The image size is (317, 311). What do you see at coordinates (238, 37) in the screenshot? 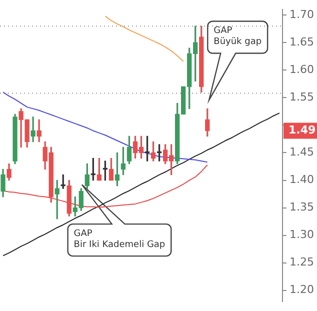
I see `annotation: GAP Büyük gap` at bounding box center [238, 37].